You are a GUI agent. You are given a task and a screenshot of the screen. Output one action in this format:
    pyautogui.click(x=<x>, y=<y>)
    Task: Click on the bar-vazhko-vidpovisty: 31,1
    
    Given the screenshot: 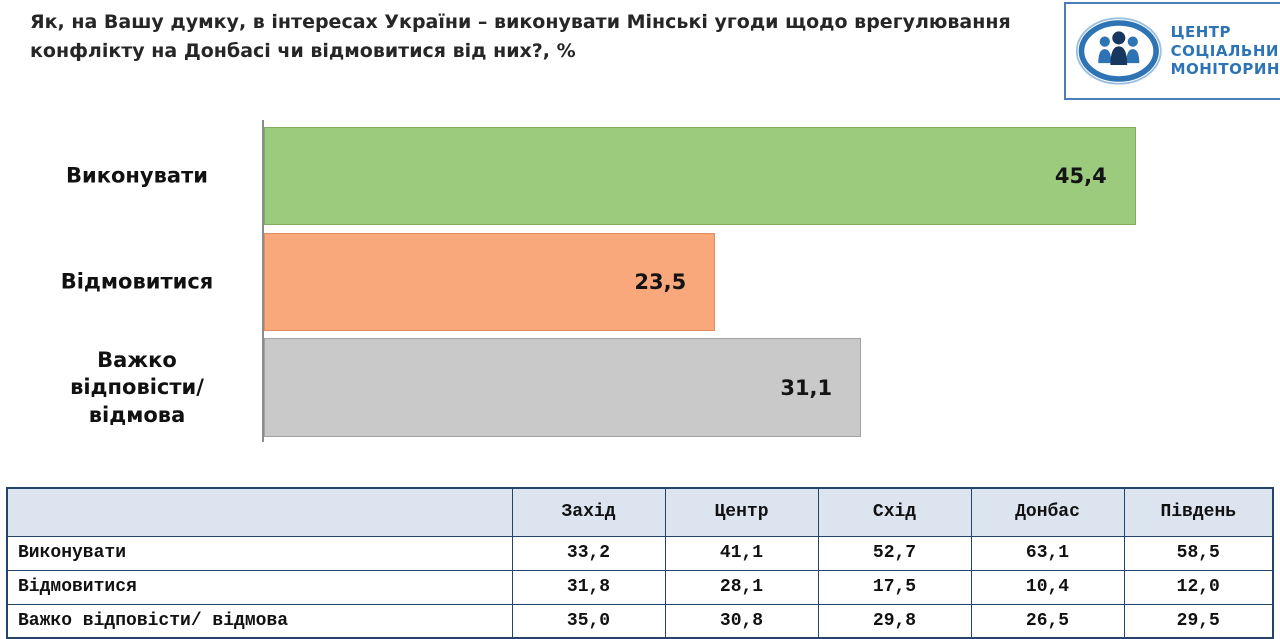 What is the action you would take?
    pyautogui.click(x=563, y=387)
    